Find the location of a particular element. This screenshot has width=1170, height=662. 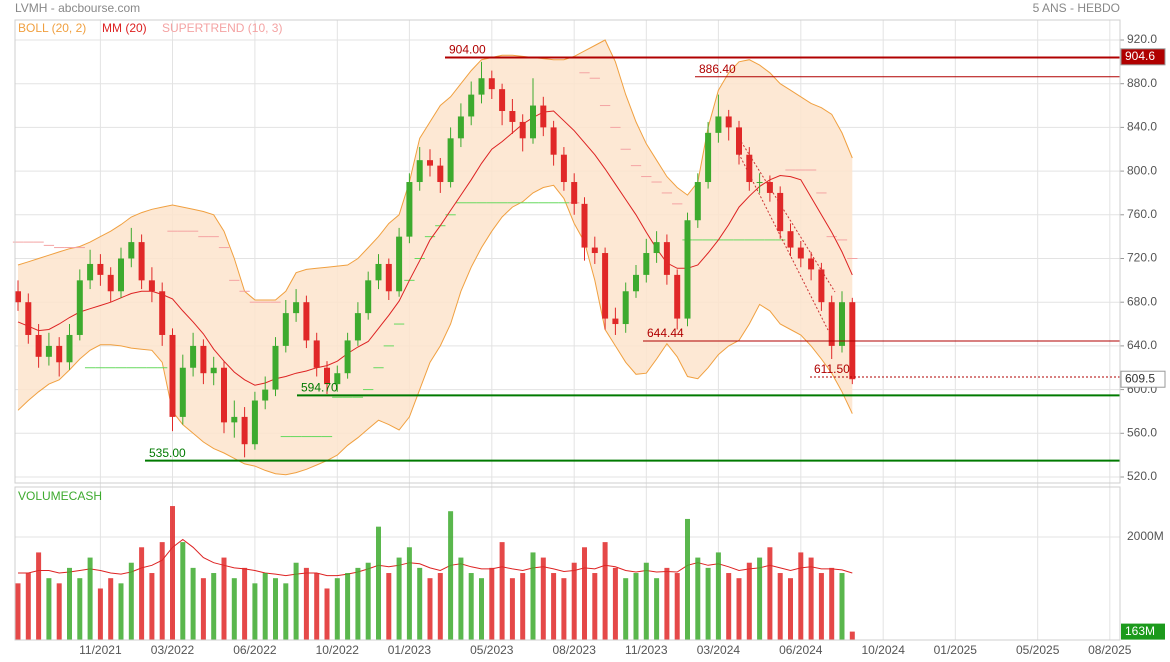

y-tick-label: 840.0 is located at coordinates (1142, 127).